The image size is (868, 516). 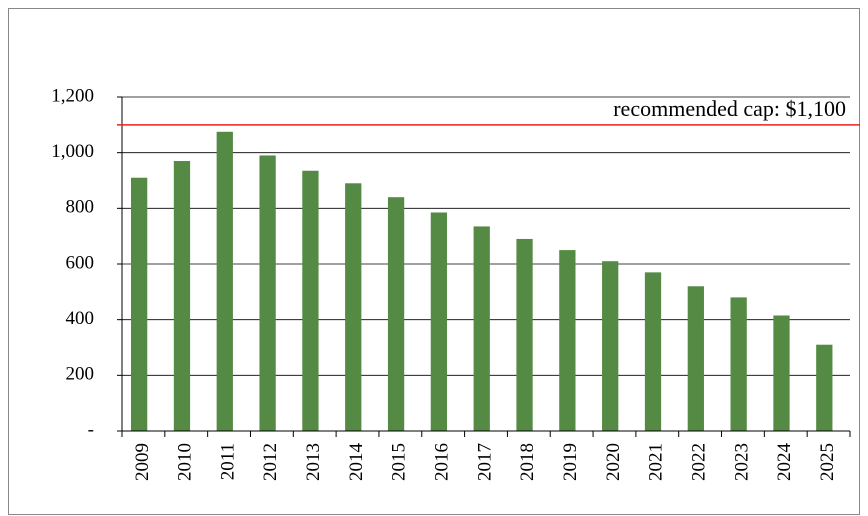 I want to click on x-tick-label: 2011, so click(x=227, y=461).